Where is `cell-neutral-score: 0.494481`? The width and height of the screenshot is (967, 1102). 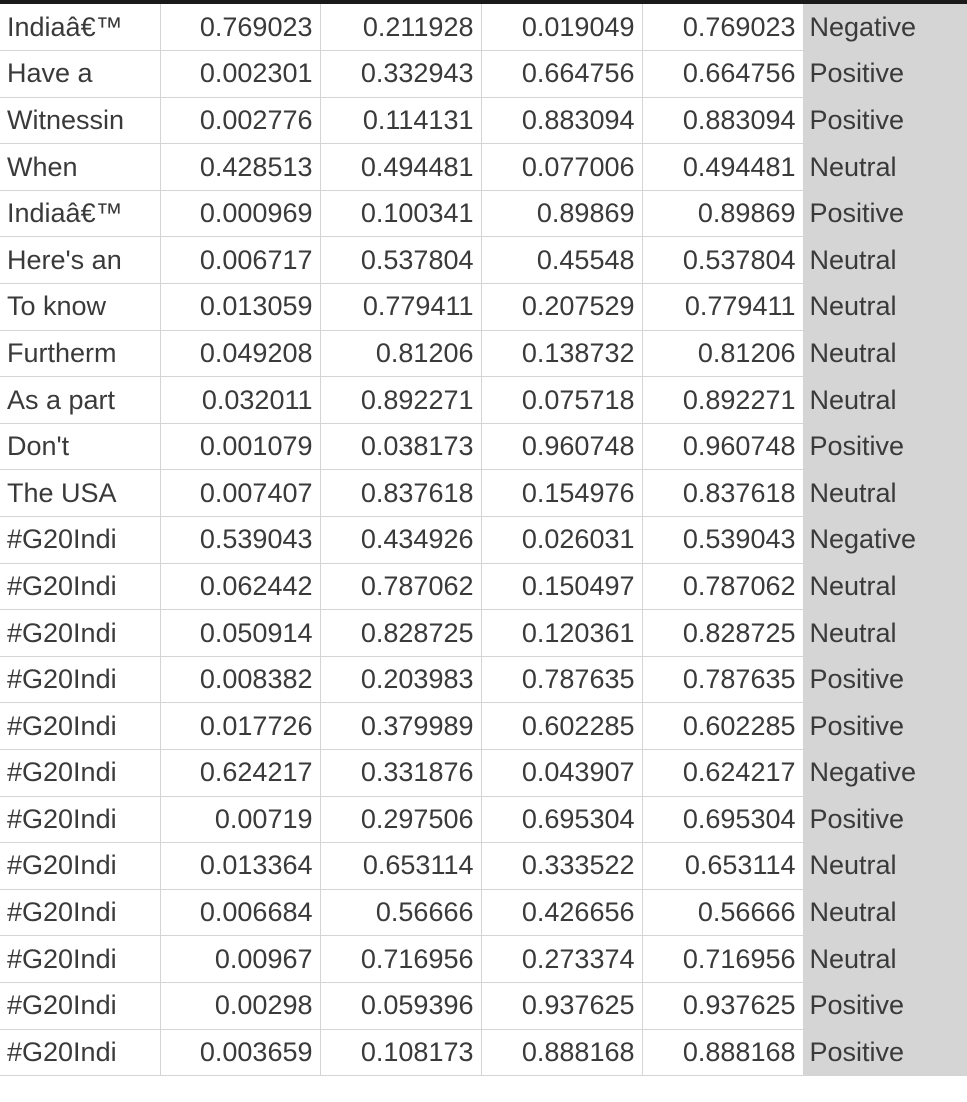
cell-neutral-score: 0.494481 is located at coordinates (401, 167).